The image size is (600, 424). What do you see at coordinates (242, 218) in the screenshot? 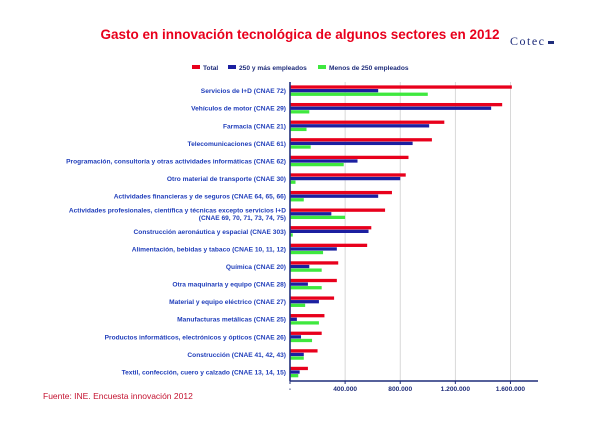
I see `category-label: (CNAE 69, 70, 71, 73, 74, 75)` at bounding box center [242, 218].